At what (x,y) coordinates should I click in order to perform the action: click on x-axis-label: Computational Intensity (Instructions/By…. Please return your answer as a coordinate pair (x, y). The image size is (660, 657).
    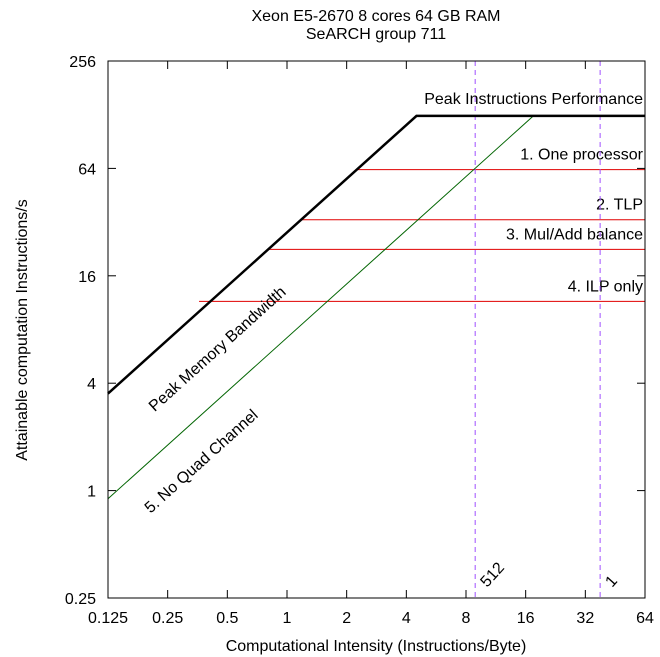
    Looking at the image, I should click on (376, 646).